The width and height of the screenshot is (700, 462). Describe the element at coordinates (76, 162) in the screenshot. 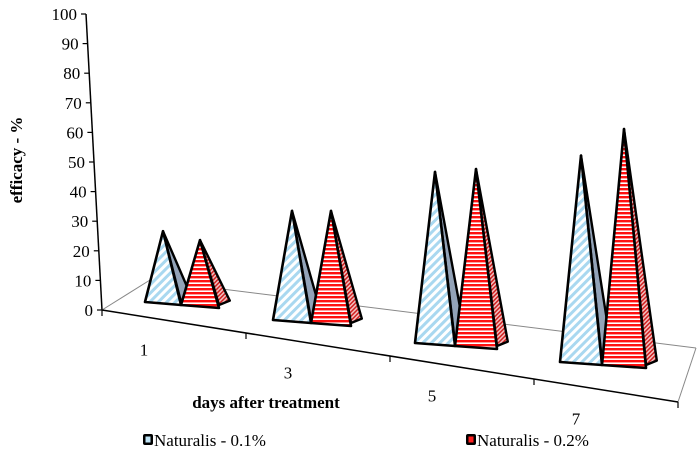

I see `y-tick-label: 50` at that location.